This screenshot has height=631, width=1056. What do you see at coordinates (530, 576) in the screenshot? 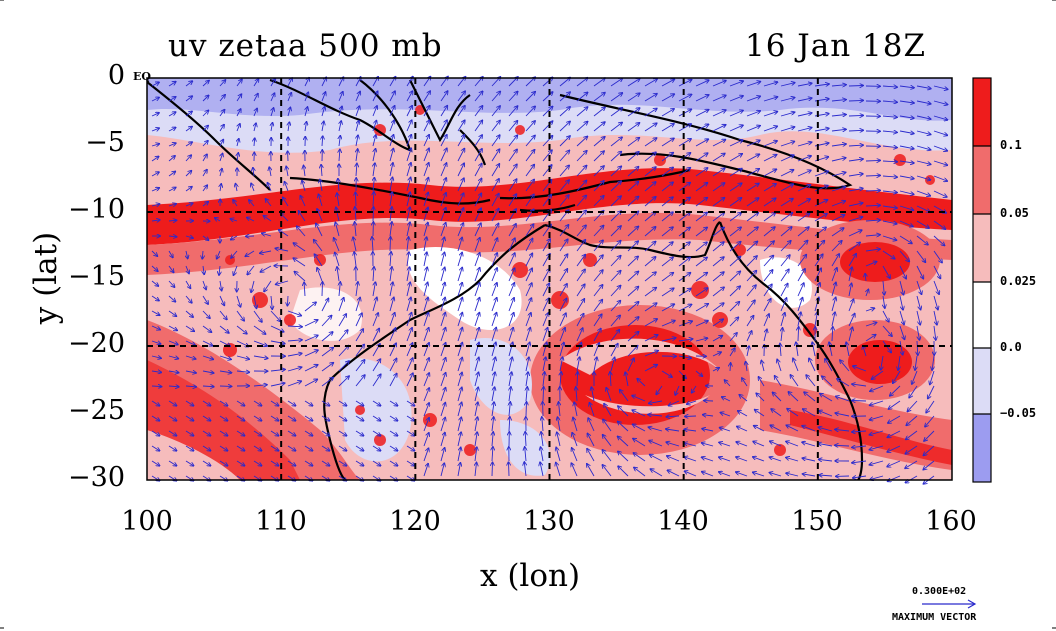
I see `x-axis-title: x (lon)` at bounding box center [530, 576].